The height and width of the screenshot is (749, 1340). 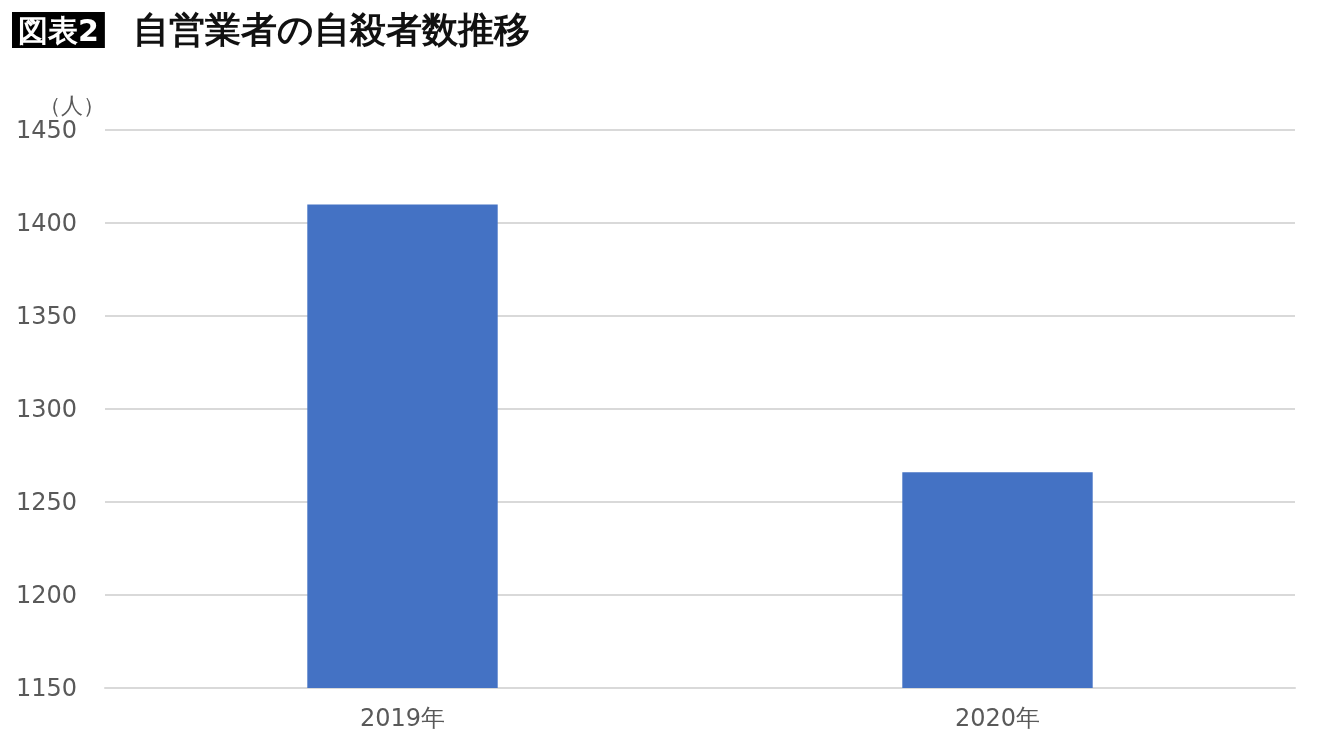 What do you see at coordinates (46, 130) in the screenshot?
I see `y-tick-label: 1450` at bounding box center [46, 130].